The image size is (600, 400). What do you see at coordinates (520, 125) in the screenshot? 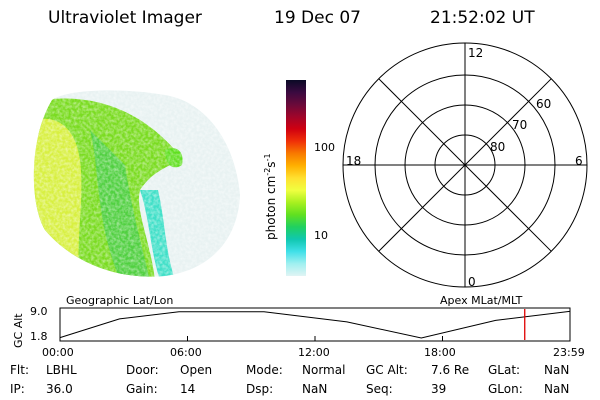
I see `polar-ring-70: 70` at bounding box center [520, 125].